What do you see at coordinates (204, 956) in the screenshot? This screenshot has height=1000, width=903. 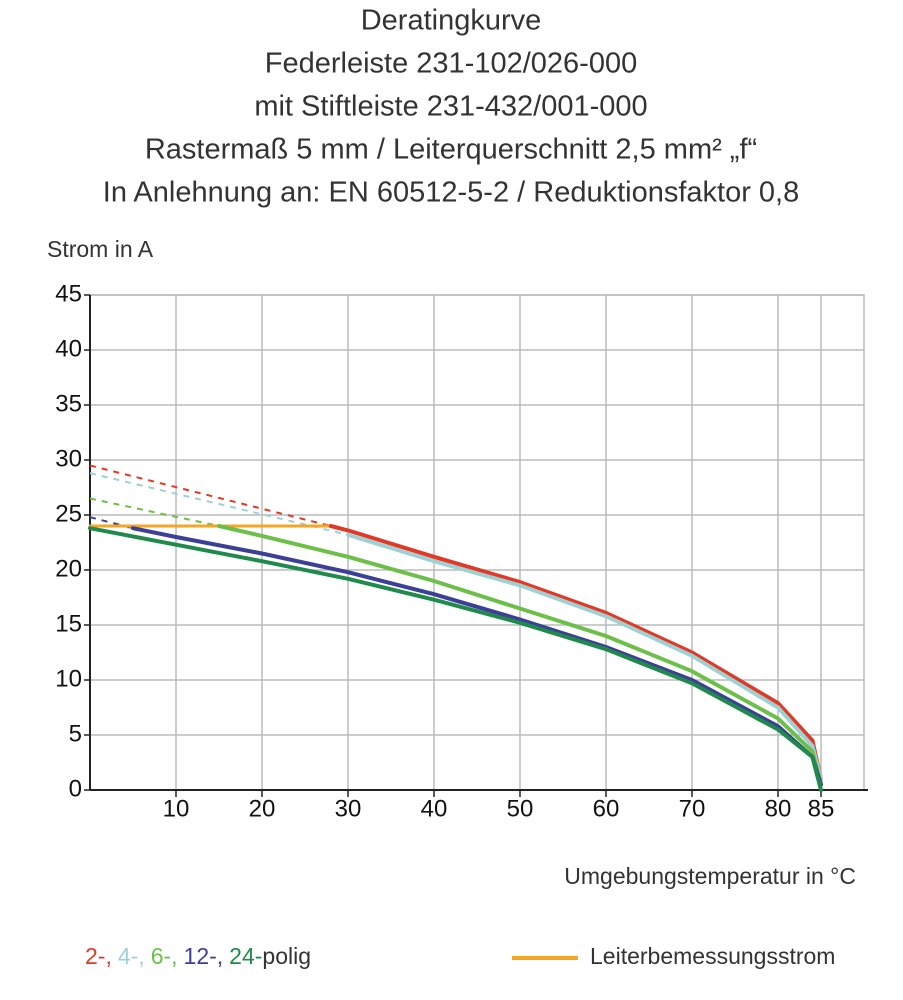 I see `legend-entry: 12-,` at bounding box center [204, 956].